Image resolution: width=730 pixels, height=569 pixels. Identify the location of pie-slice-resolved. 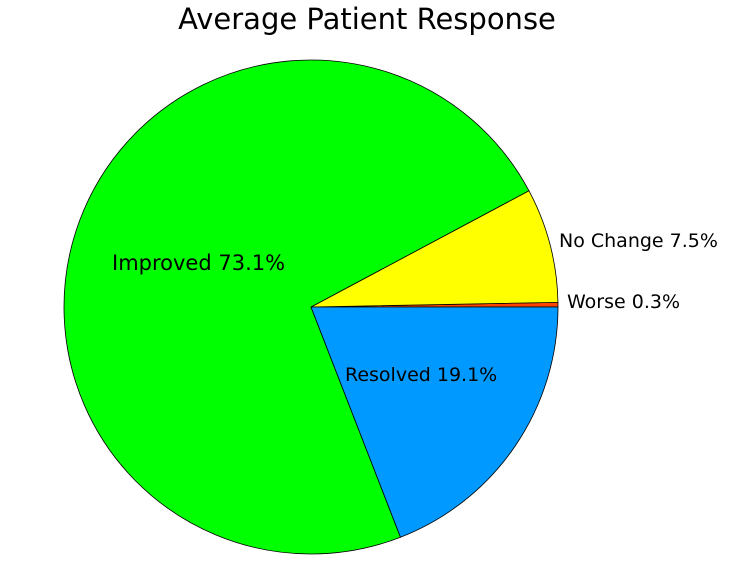
(434, 422).